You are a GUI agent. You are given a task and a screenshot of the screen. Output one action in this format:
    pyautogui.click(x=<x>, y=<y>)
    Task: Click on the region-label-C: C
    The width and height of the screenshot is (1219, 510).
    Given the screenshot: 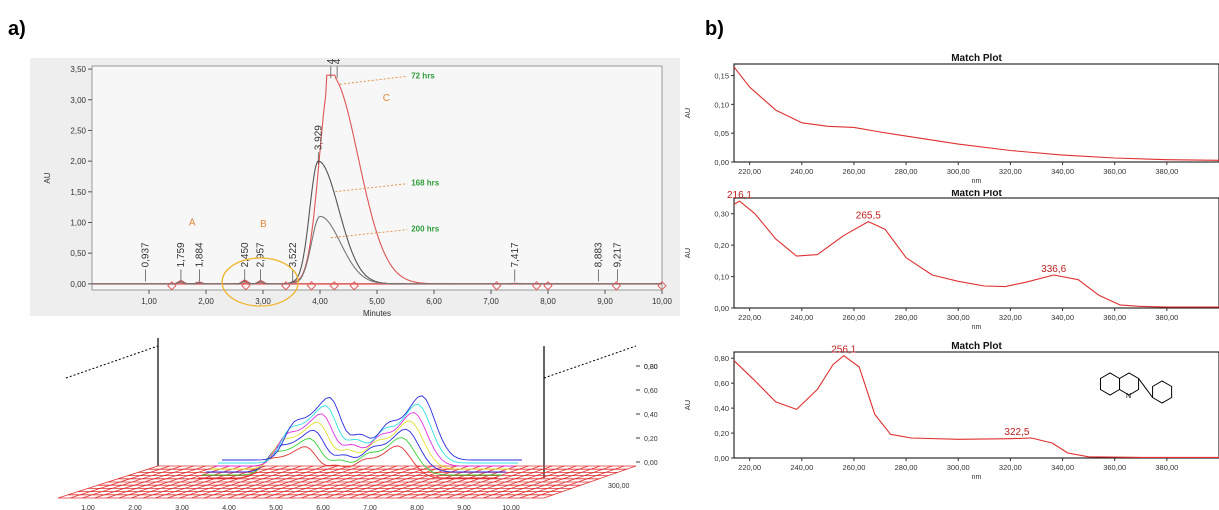 What is the action you would take?
    pyautogui.click(x=386, y=98)
    